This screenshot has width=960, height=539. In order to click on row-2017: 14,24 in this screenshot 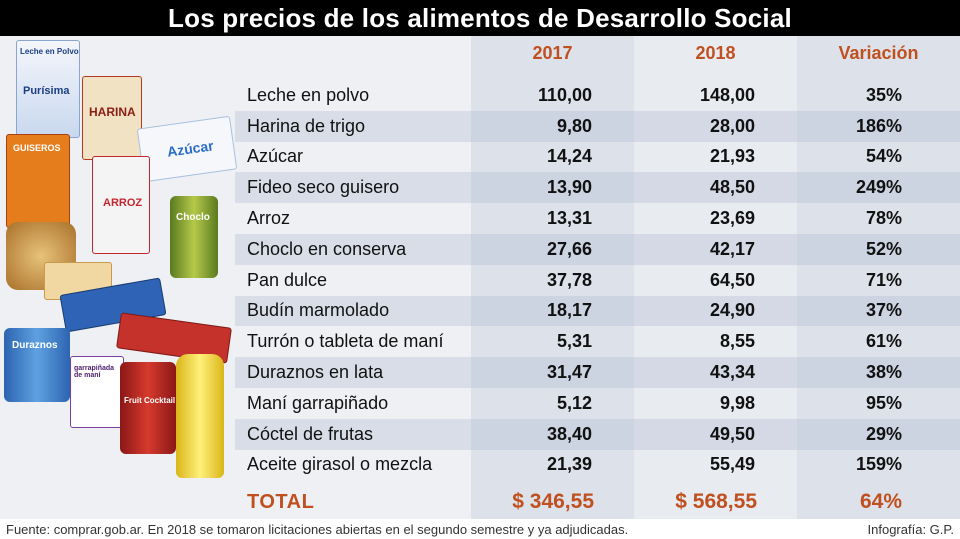, I will do `click(569, 156)`.